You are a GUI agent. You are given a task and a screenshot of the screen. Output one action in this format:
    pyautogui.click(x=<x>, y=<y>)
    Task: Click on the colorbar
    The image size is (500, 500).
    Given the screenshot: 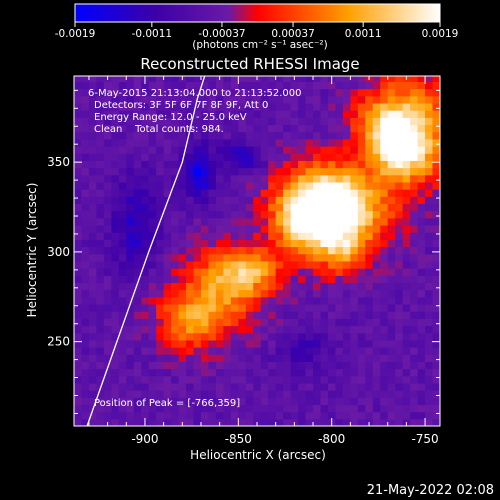 What is the action you would take?
    pyautogui.click(x=257, y=13)
    